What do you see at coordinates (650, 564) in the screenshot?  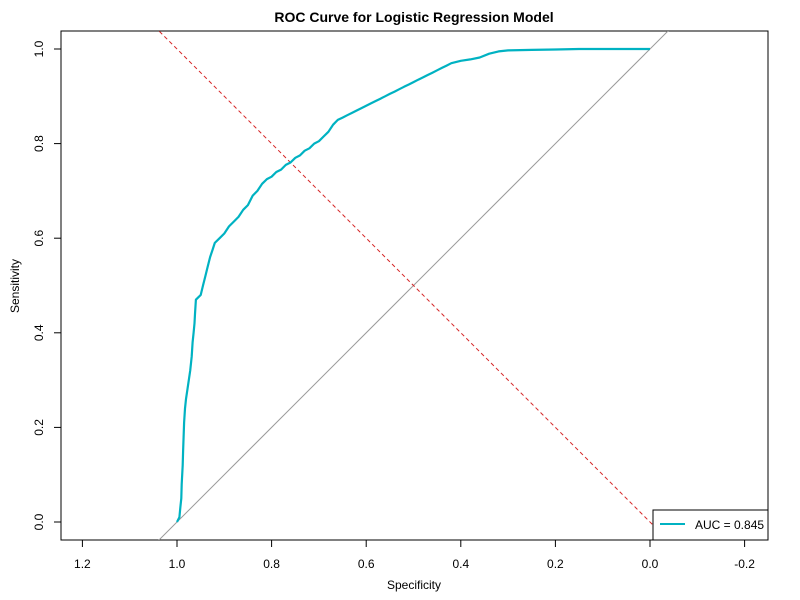 I see `x-tick-label: 0.0` at bounding box center [650, 564].